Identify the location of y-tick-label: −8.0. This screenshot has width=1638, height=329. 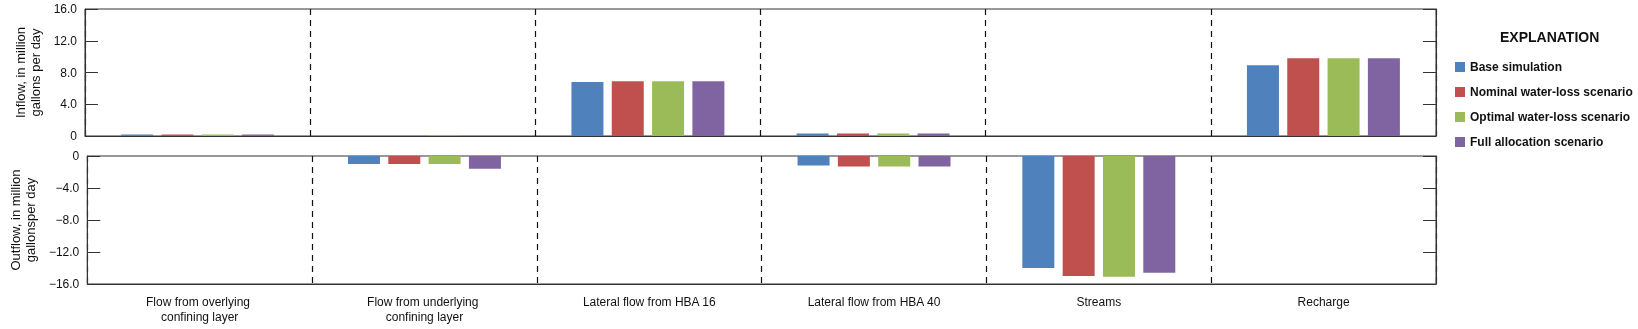
(67, 220).